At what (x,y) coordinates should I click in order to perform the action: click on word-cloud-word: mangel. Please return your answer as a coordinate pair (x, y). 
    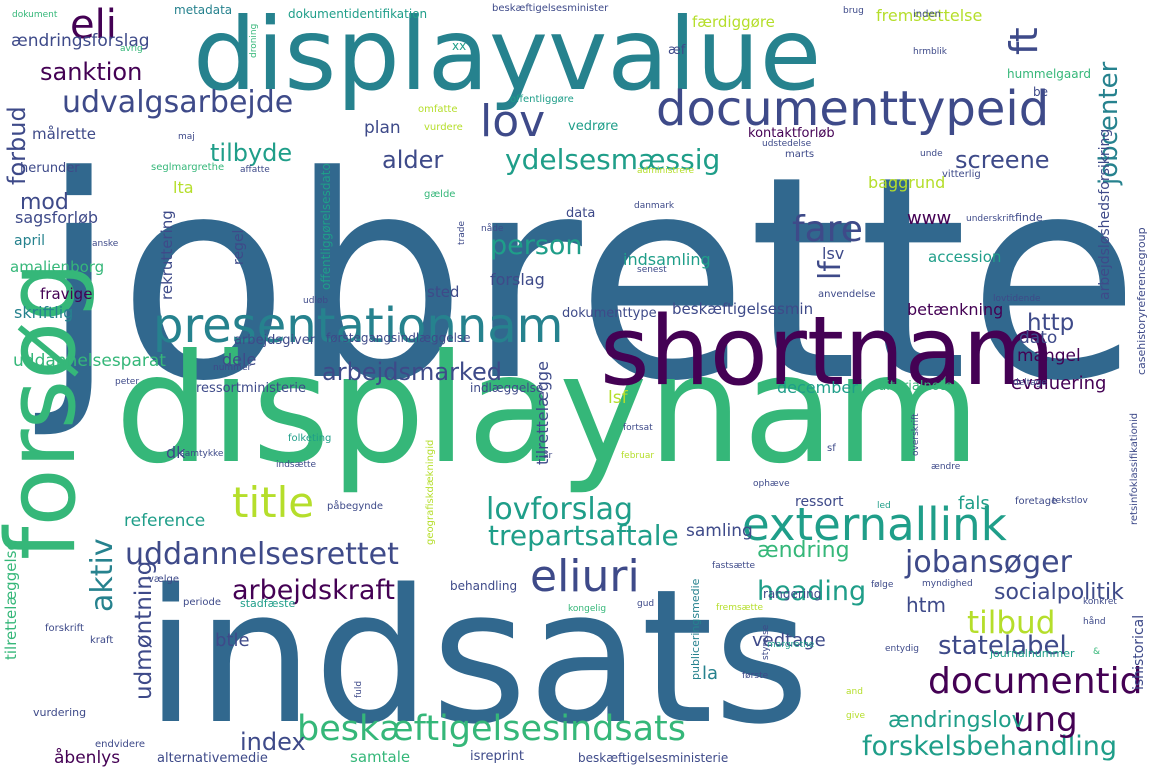
    Looking at the image, I should click on (1049, 356).